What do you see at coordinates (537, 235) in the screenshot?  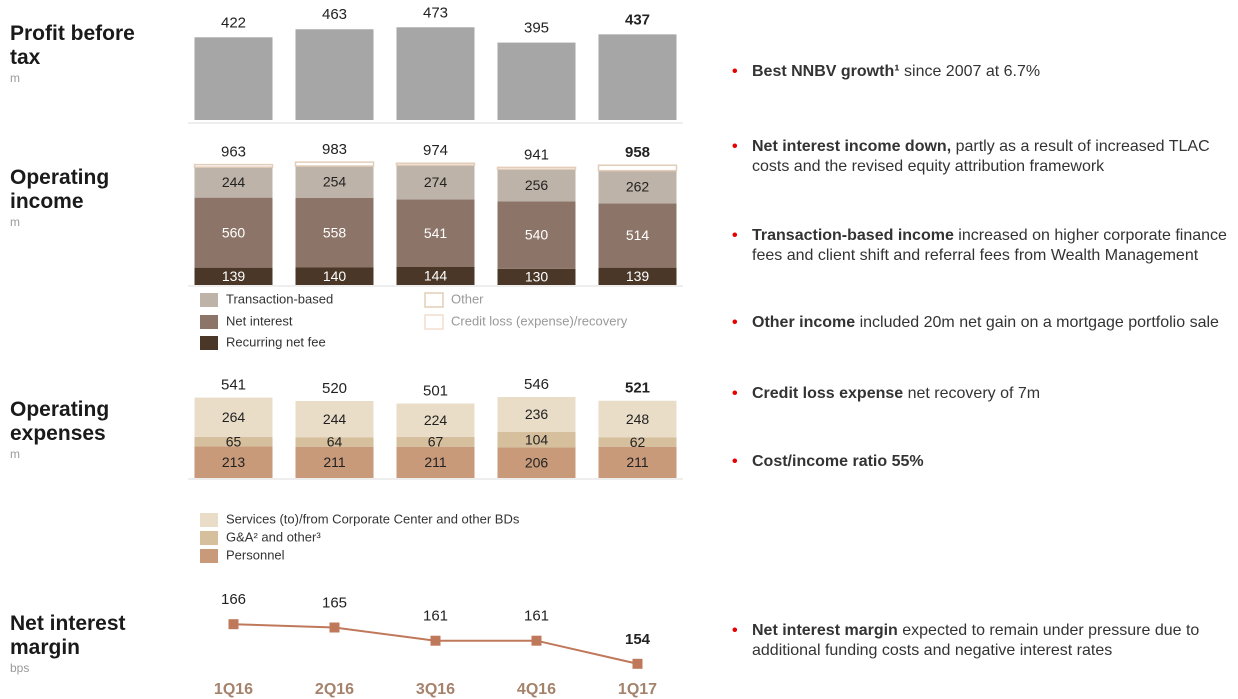 I see `data-label: 540` at bounding box center [537, 235].